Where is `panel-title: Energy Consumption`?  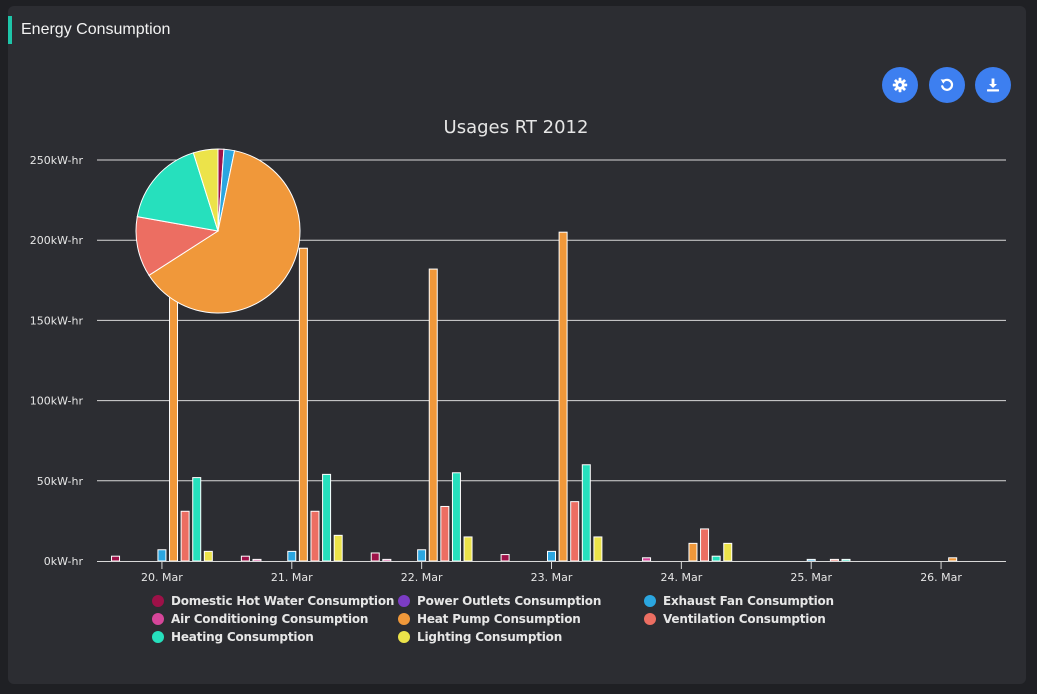
panel-title: Energy Consumption is located at coordinates (96, 29).